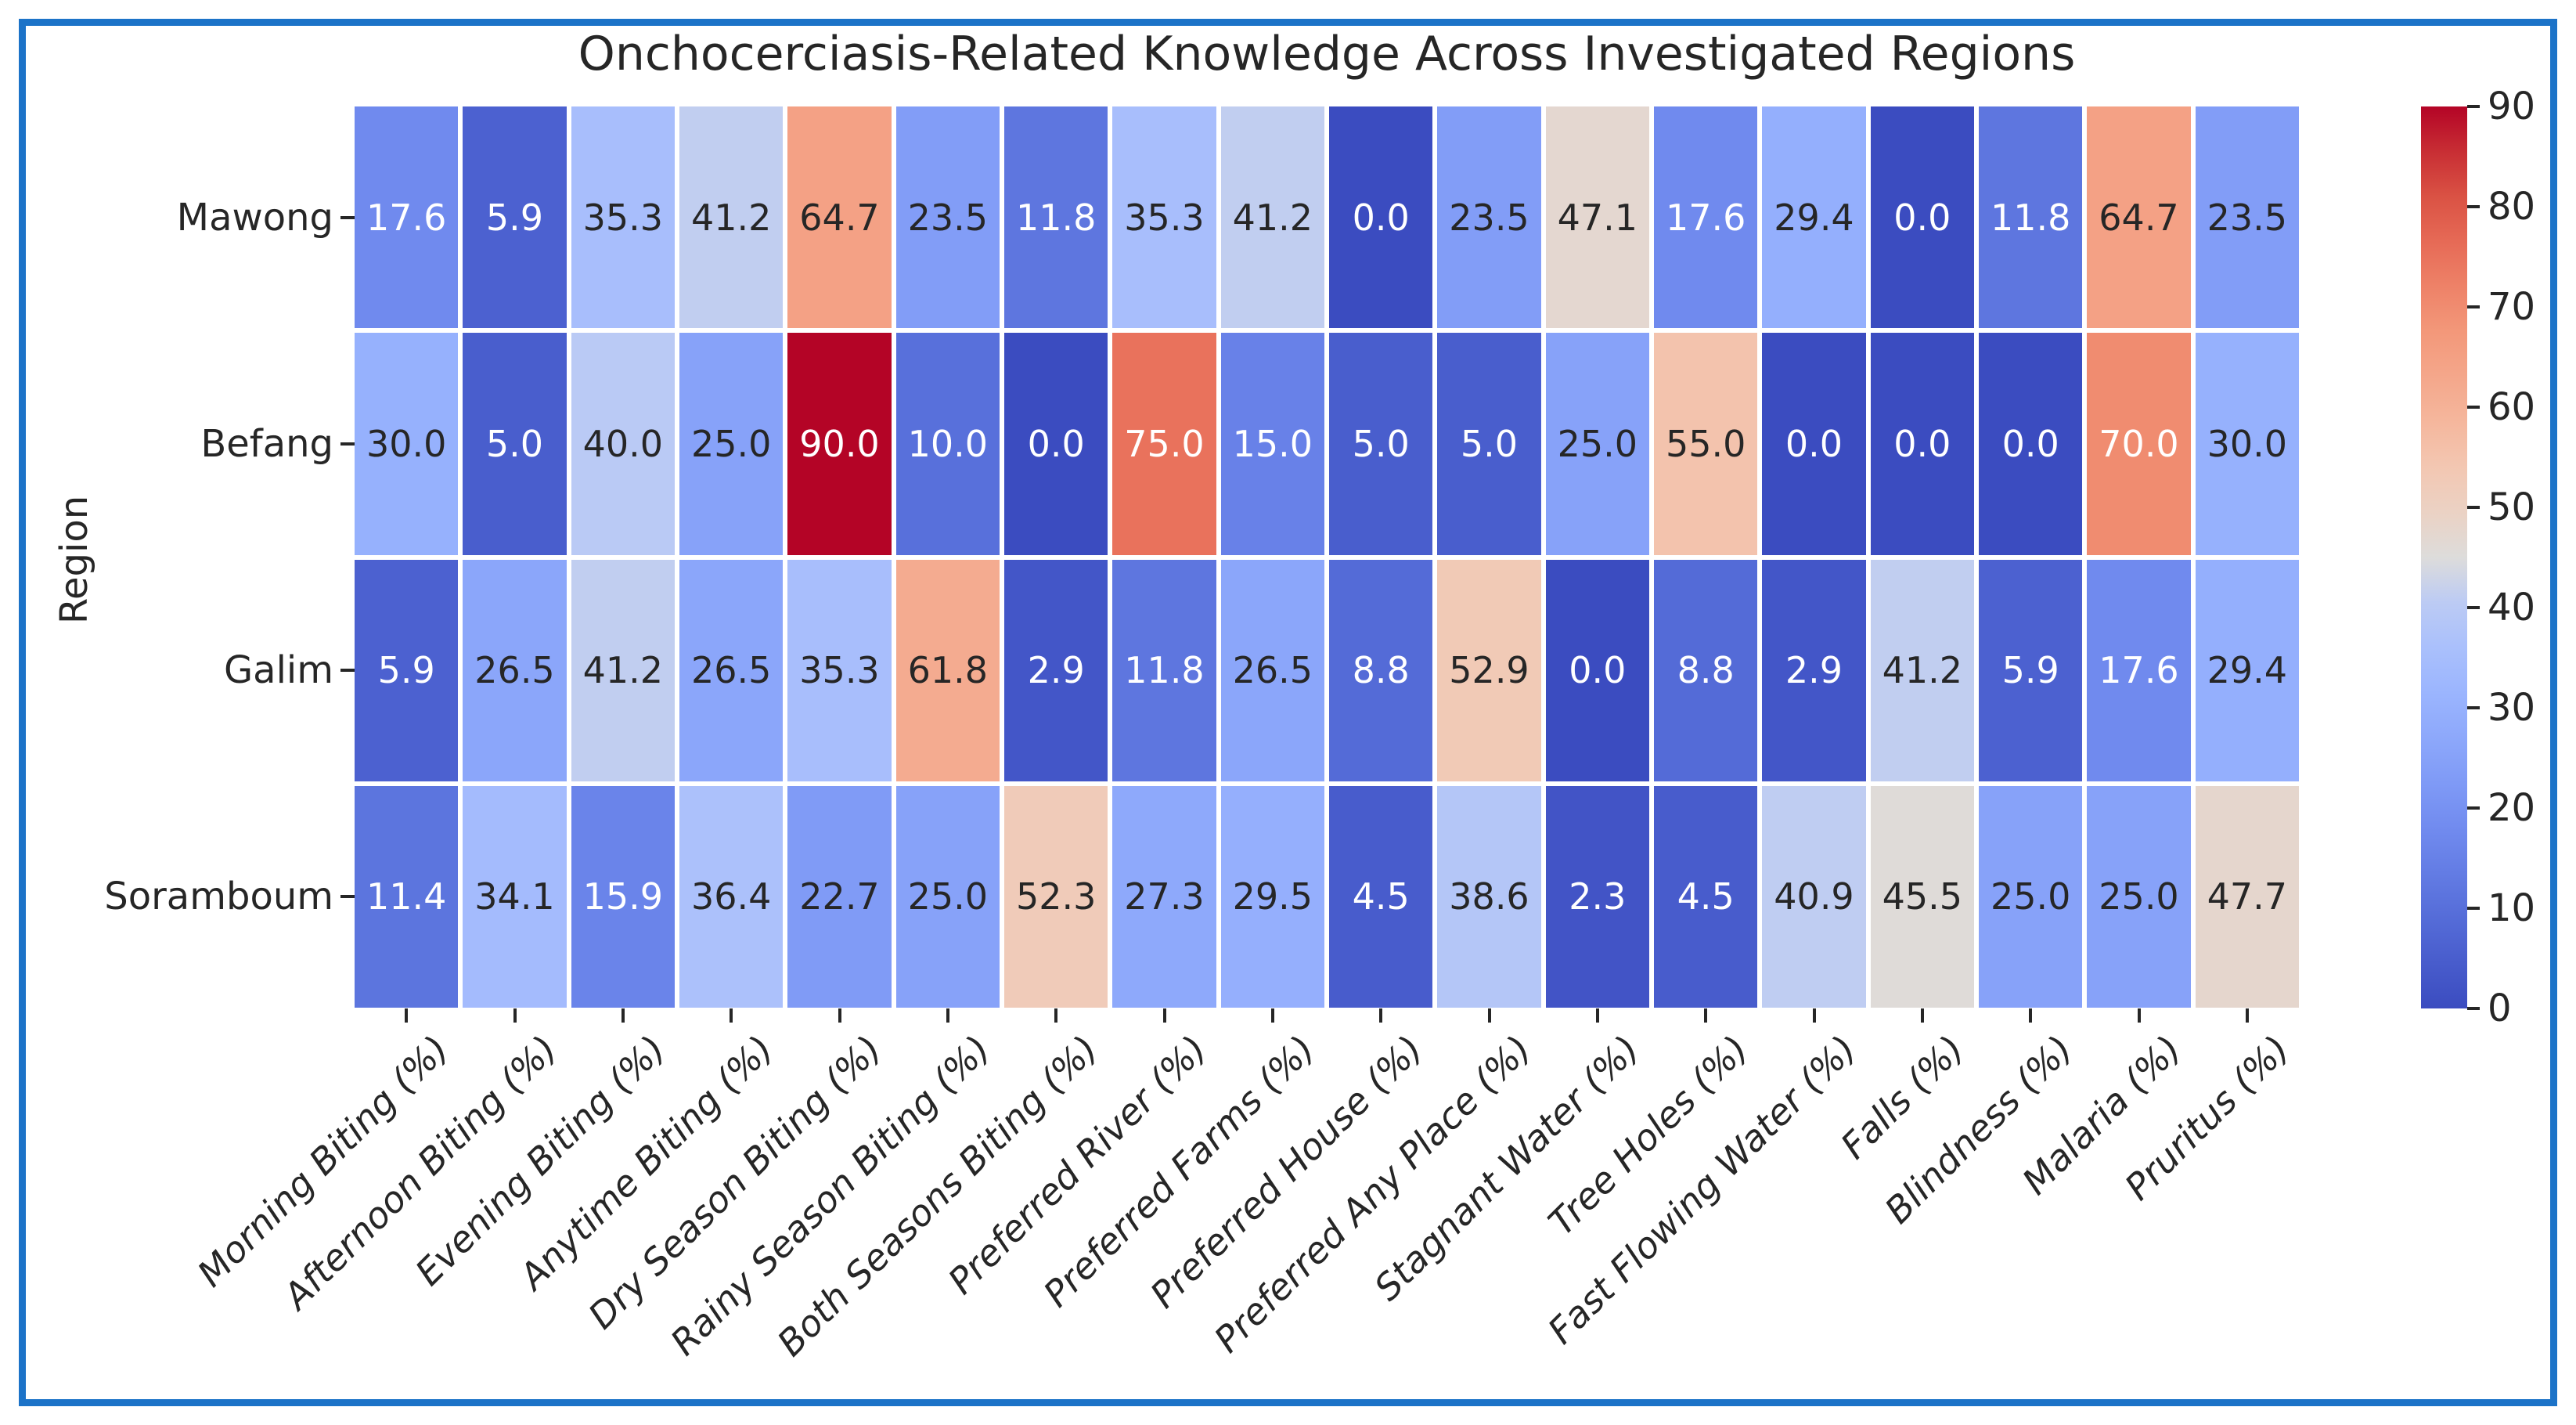 The height and width of the screenshot is (1425, 2576). I want to click on colorbar-tick-label-50: 50, so click(2512, 507).